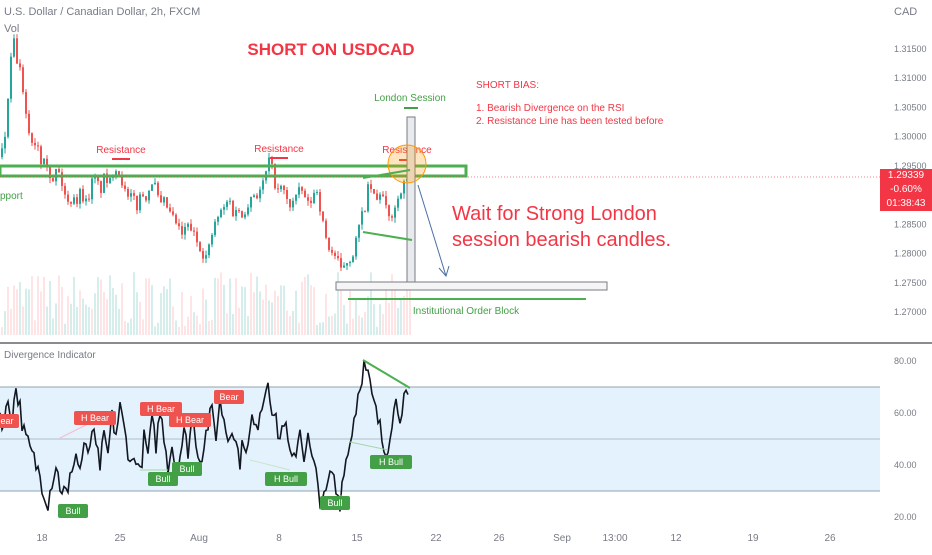 This screenshot has width=932, height=555. Describe the element at coordinates (228, 397) in the screenshot. I see `signal-label-text: Bear` at that location.